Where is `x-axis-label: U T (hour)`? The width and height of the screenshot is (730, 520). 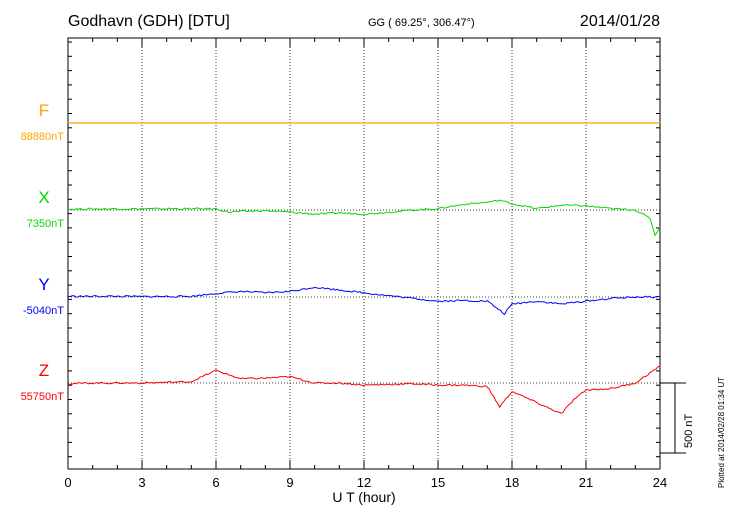 x-axis-label: U T (hour) is located at coordinates (363, 497).